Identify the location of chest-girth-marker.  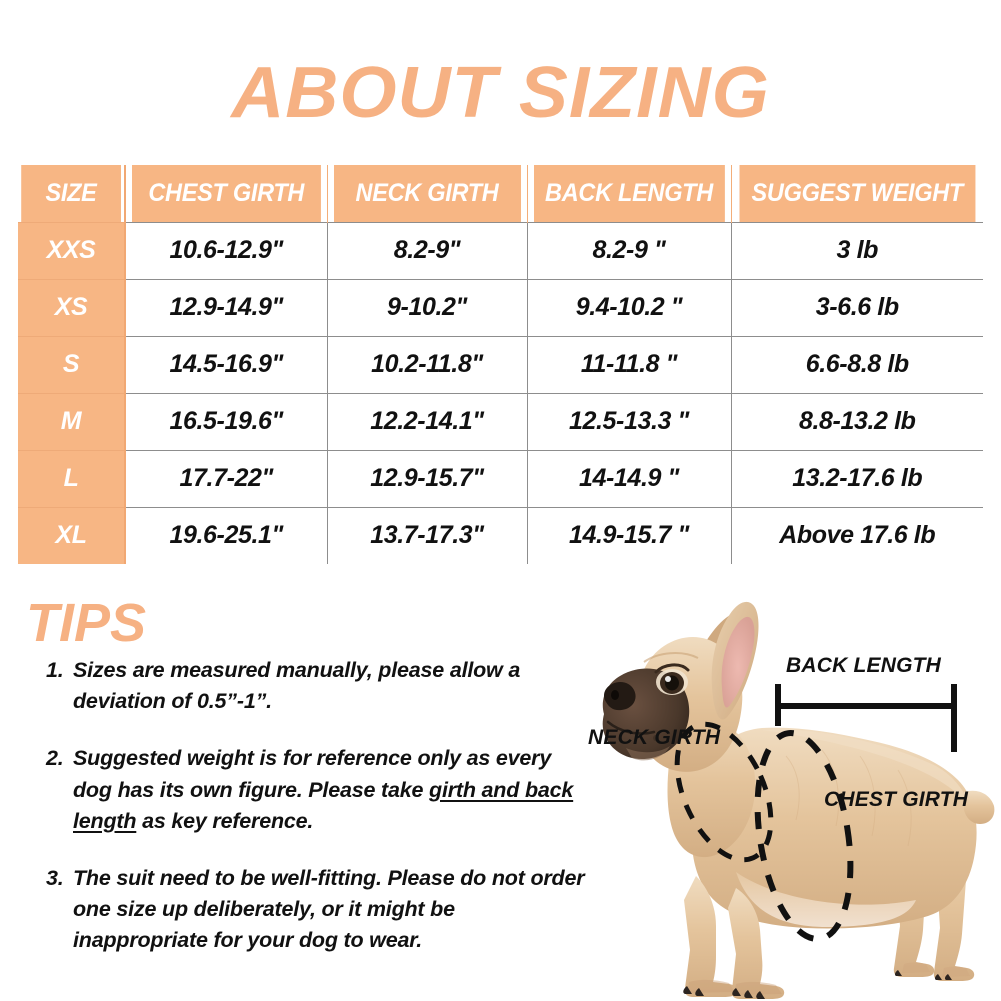
(804, 836).